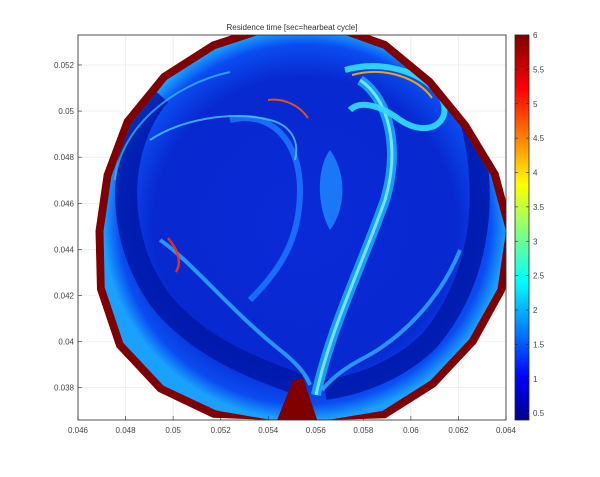 This screenshot has height=477, width=600. What do you see at coordinates (363, 430) in the screenshot?
I see `x-tick-label: 0.058` at bounding box center [363, 430].